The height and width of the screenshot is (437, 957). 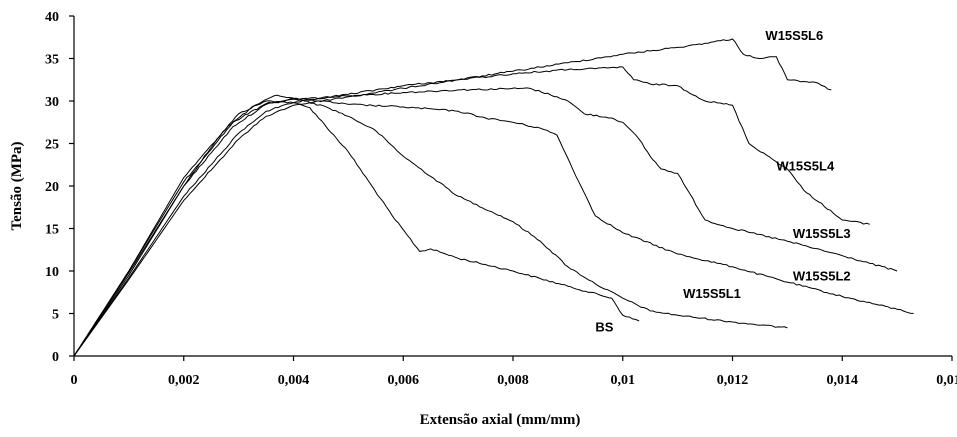 I want to click on y-tick-label: 0, so click(x=55, y=357).